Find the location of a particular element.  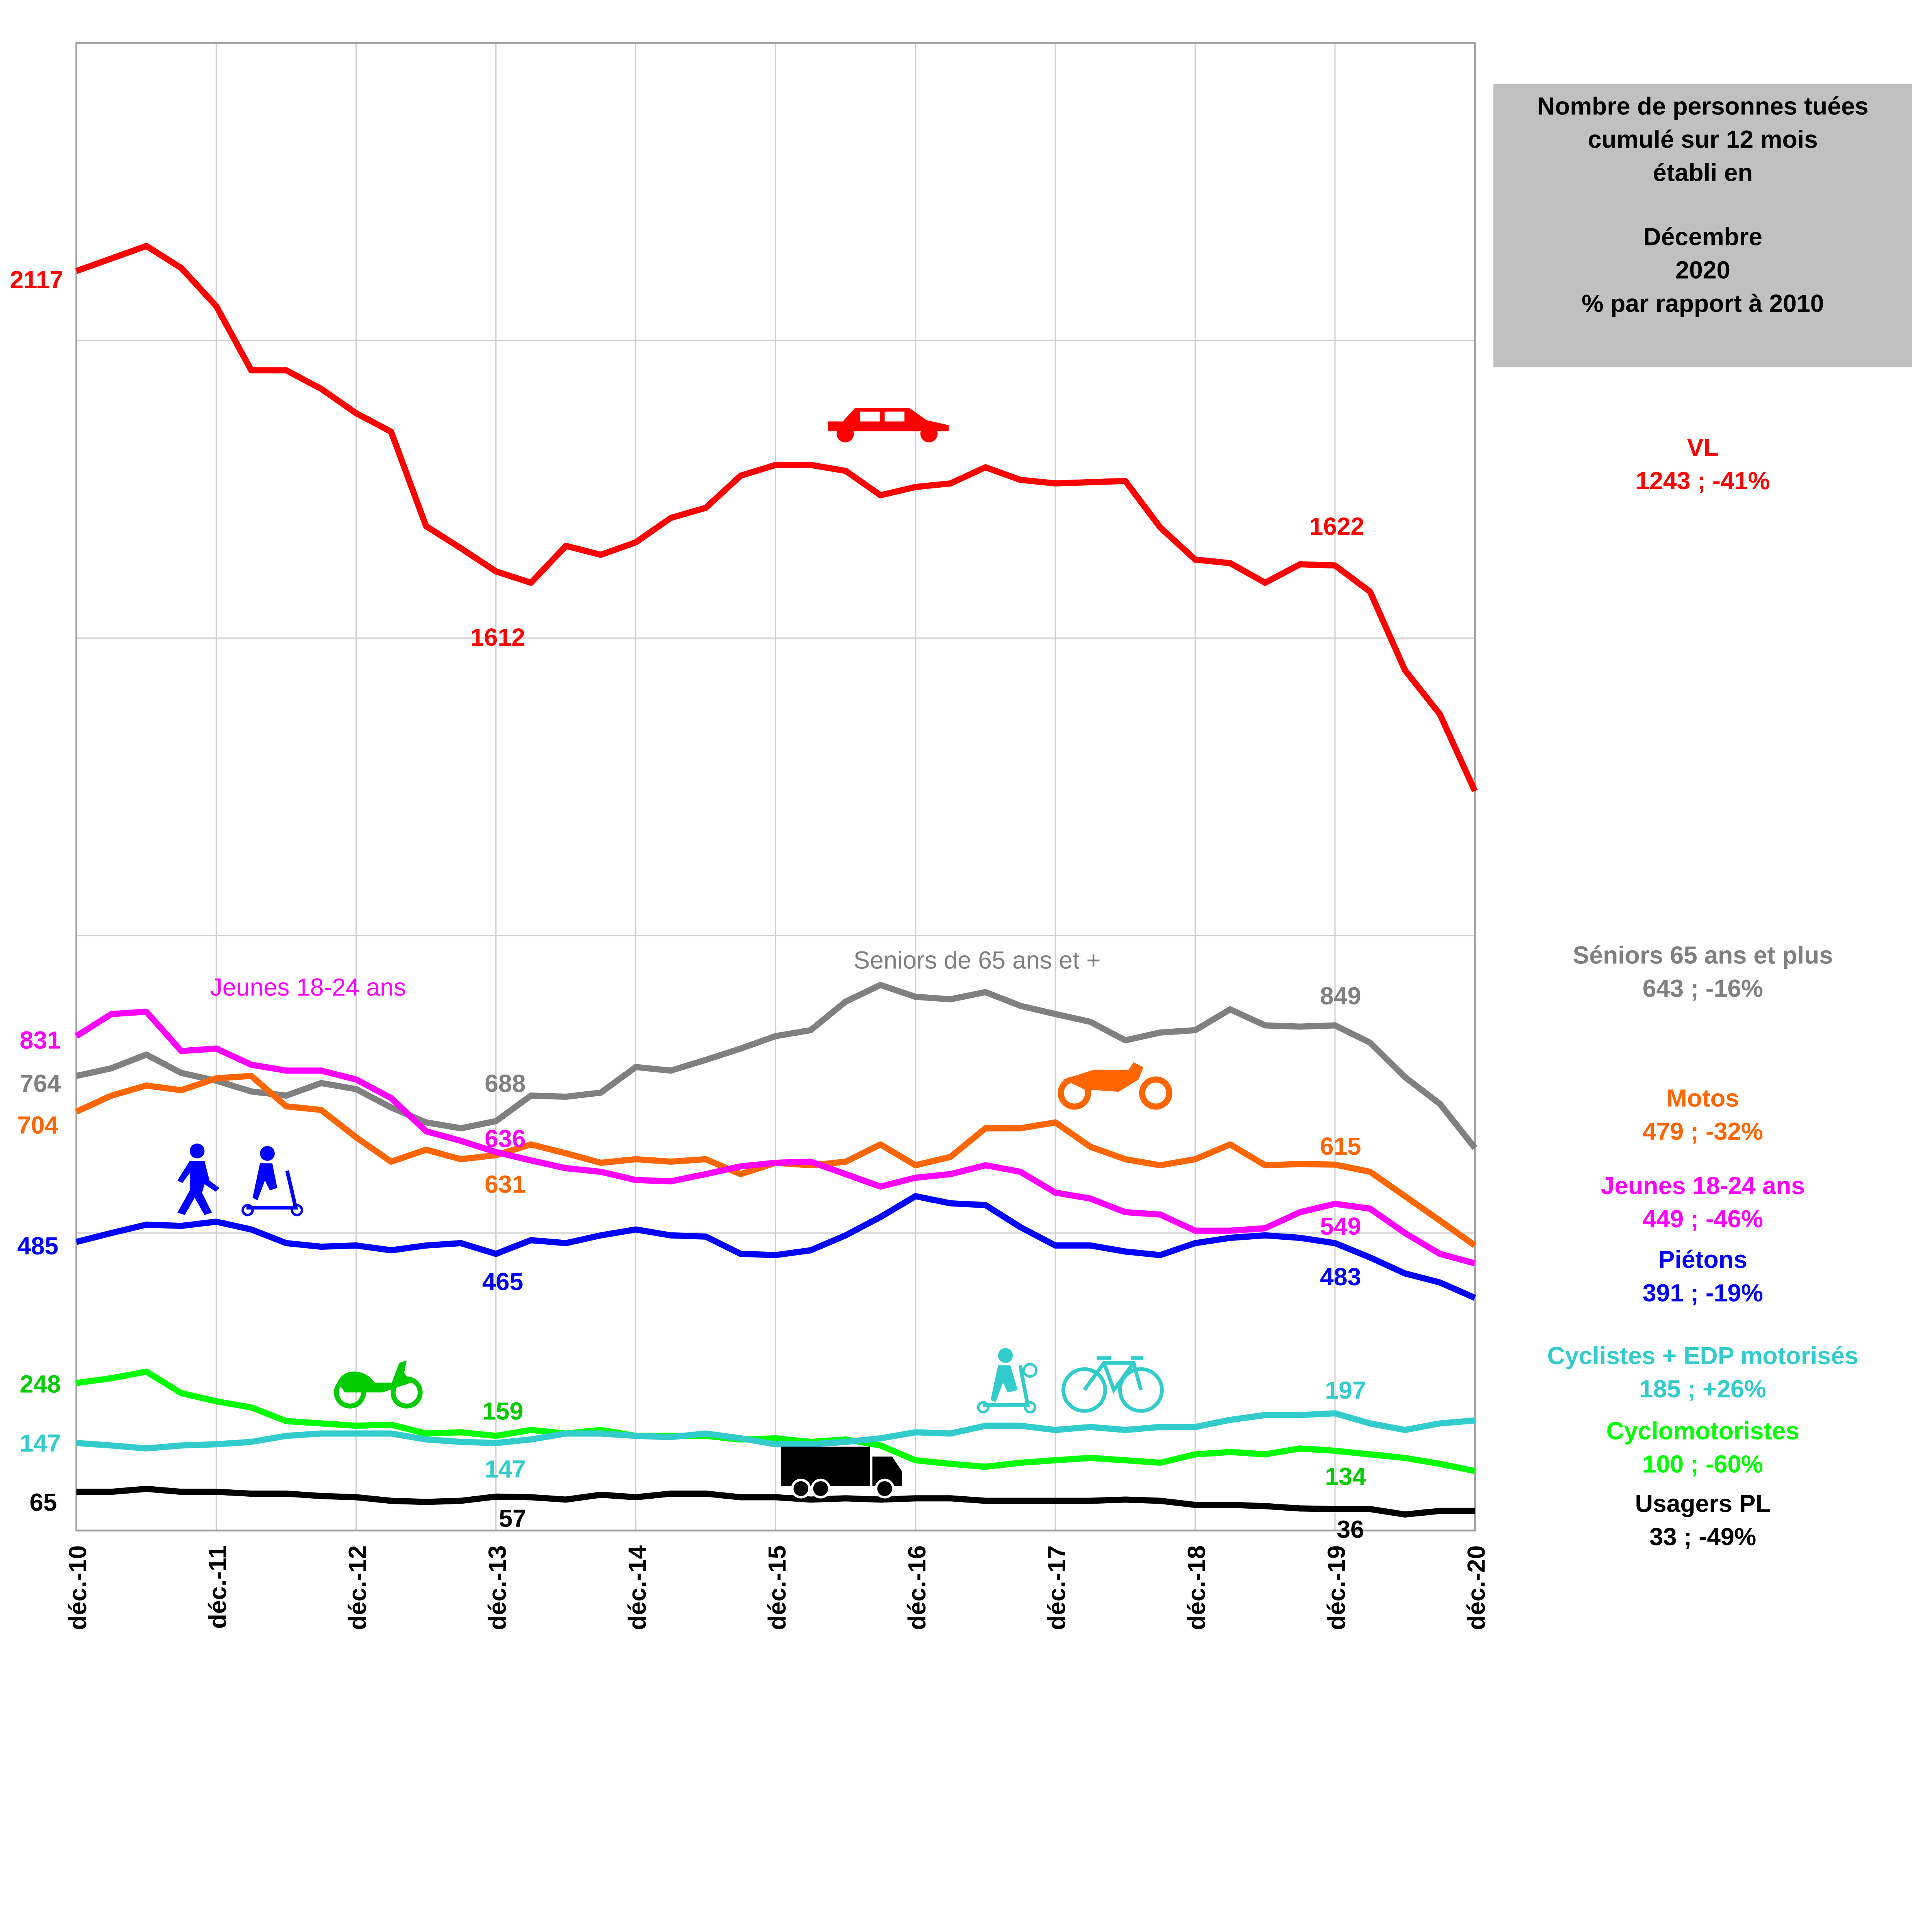

x-tick-label: déc.-10 is located at coordinates (78, 1588).